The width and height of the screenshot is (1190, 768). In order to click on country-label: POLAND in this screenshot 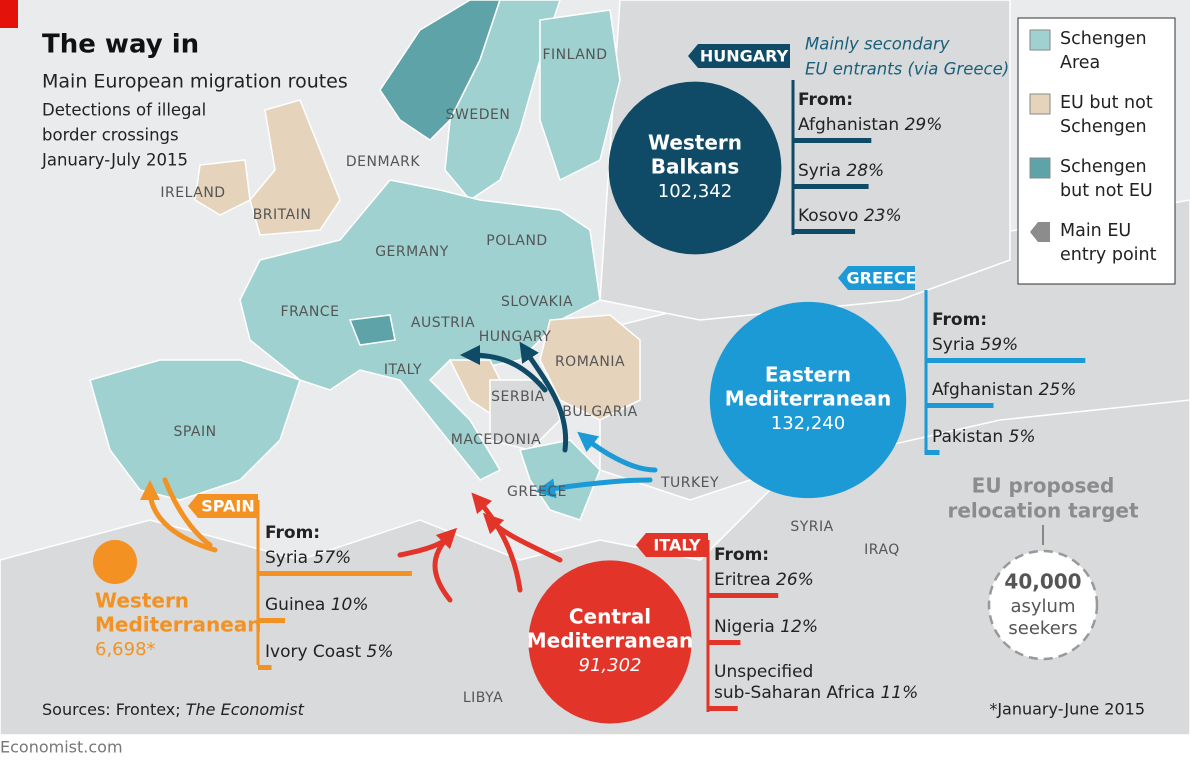, I will do `click(516, 241)`.